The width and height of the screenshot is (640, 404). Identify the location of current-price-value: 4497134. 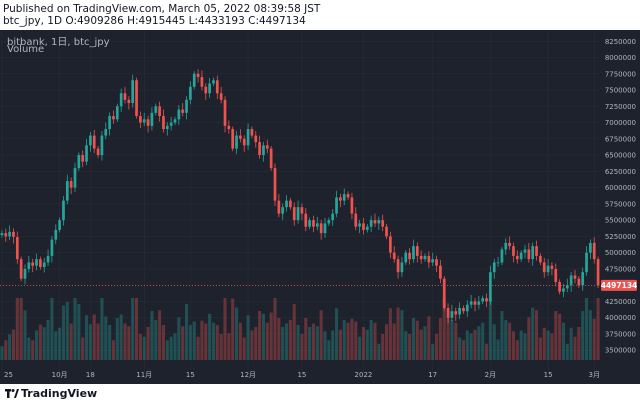
(619, 285).